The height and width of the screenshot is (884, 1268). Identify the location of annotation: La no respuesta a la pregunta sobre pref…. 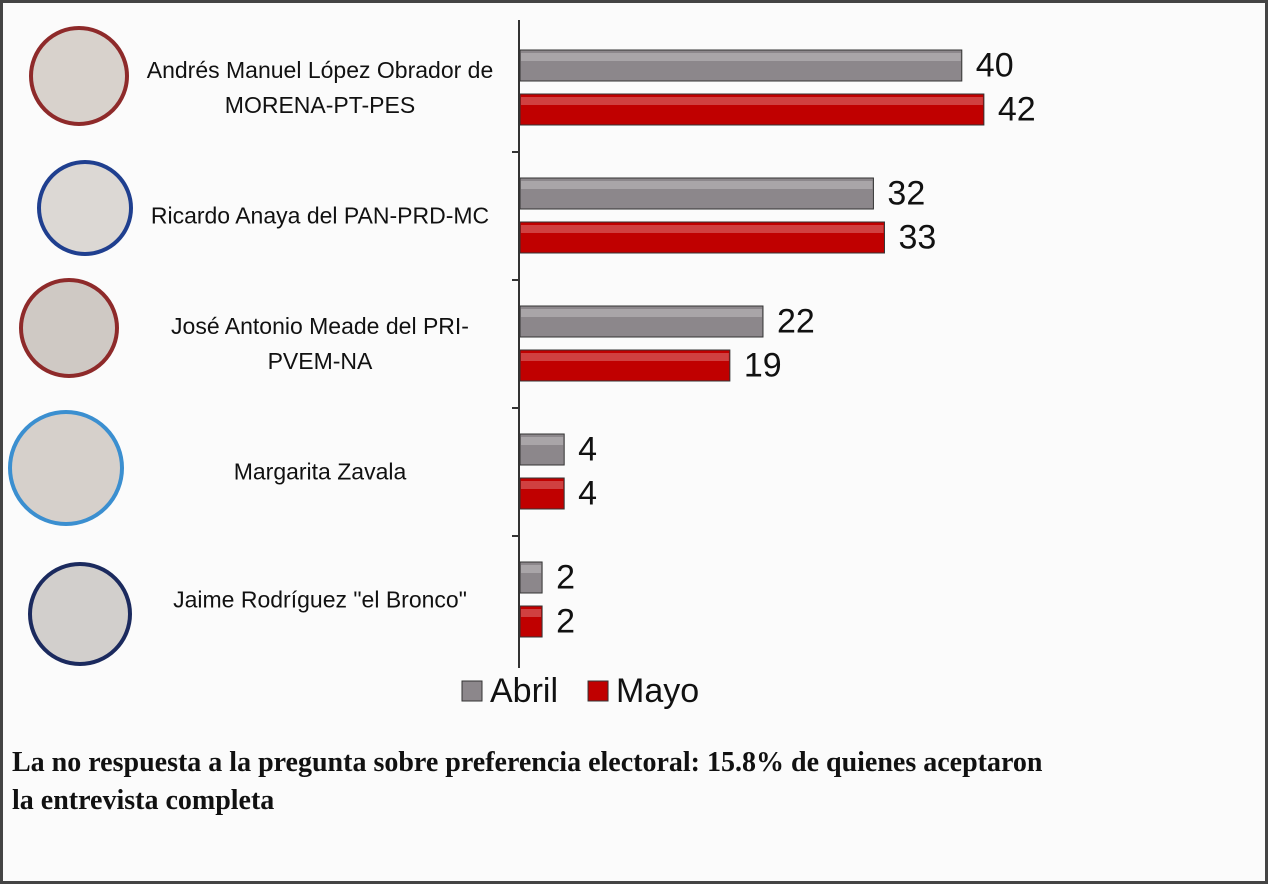
(527, 781).